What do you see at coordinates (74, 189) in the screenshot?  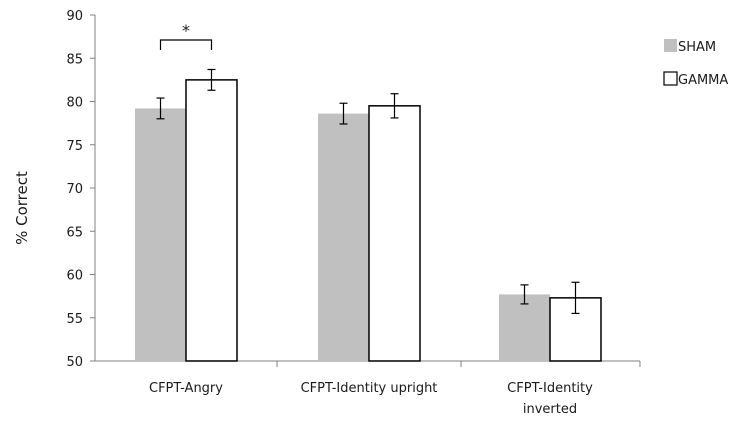 I see `y-tick-label: 70` at bounding box center [74, 189].